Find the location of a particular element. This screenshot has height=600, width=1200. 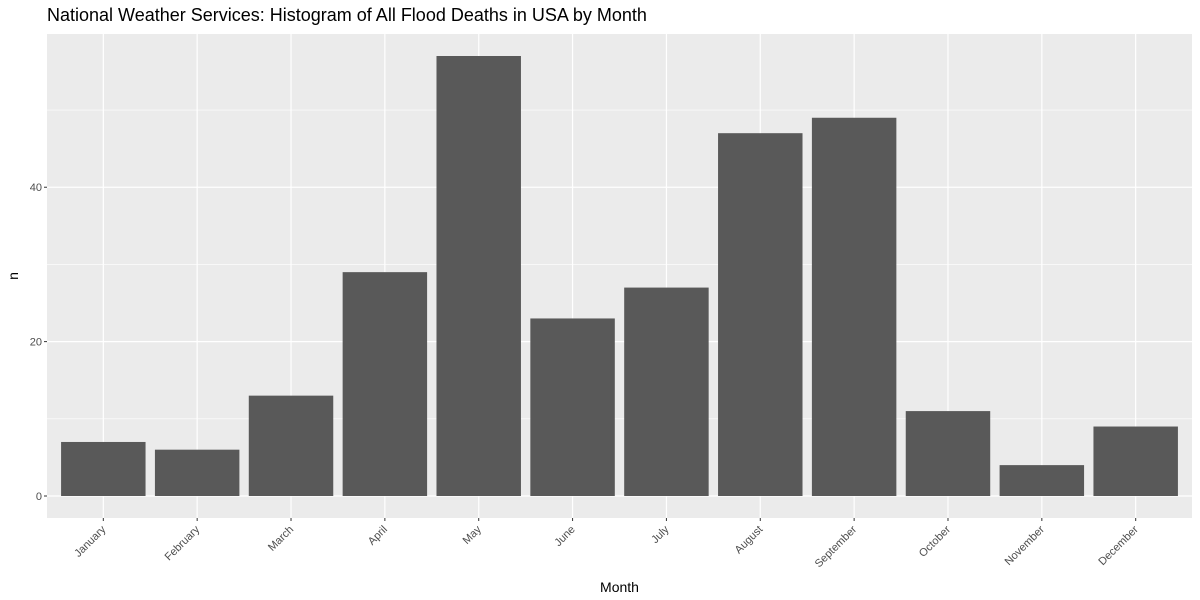

bar-july is located at coordinates (666, 391).